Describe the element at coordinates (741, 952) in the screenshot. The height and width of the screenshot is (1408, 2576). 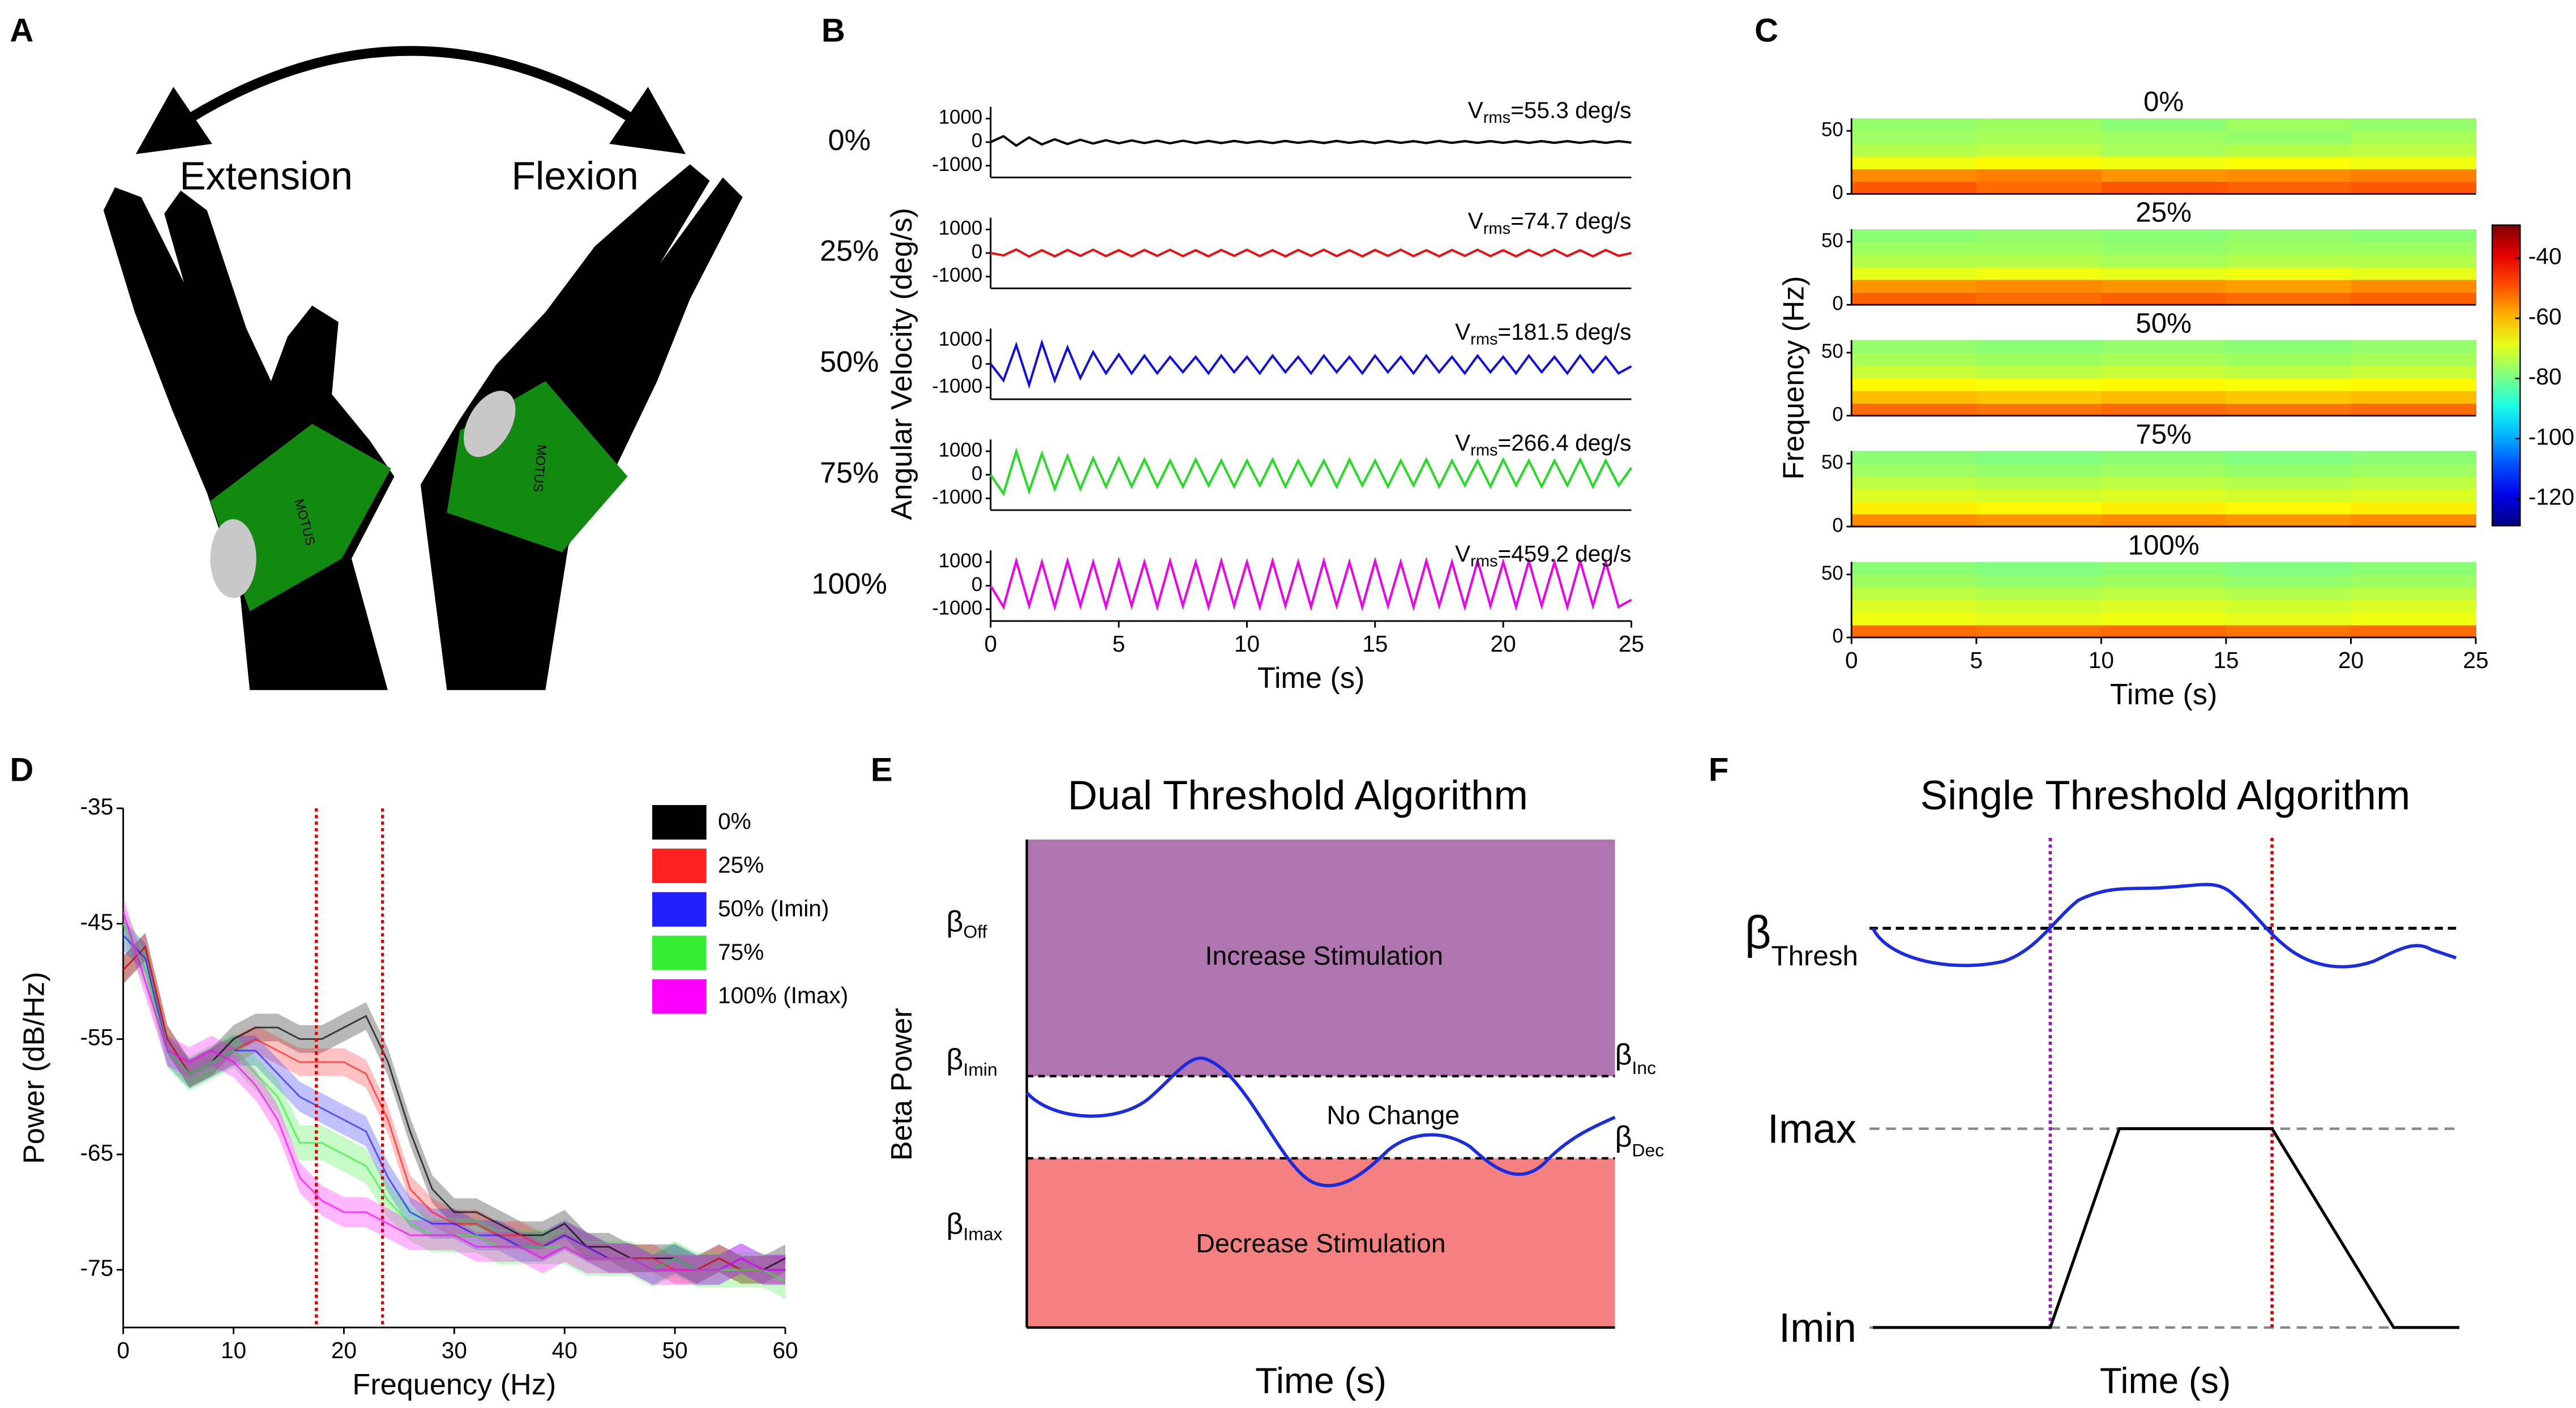
I see `legend-label: 75%` at that location.